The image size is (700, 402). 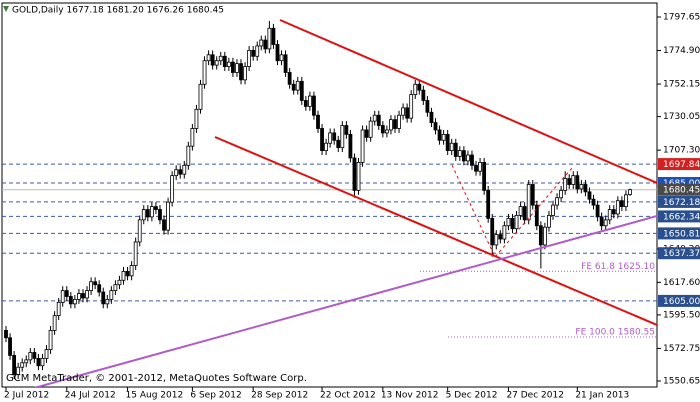 I want to click on x-tick-label: 22 Oct 2012, so click(x=348, y=396).